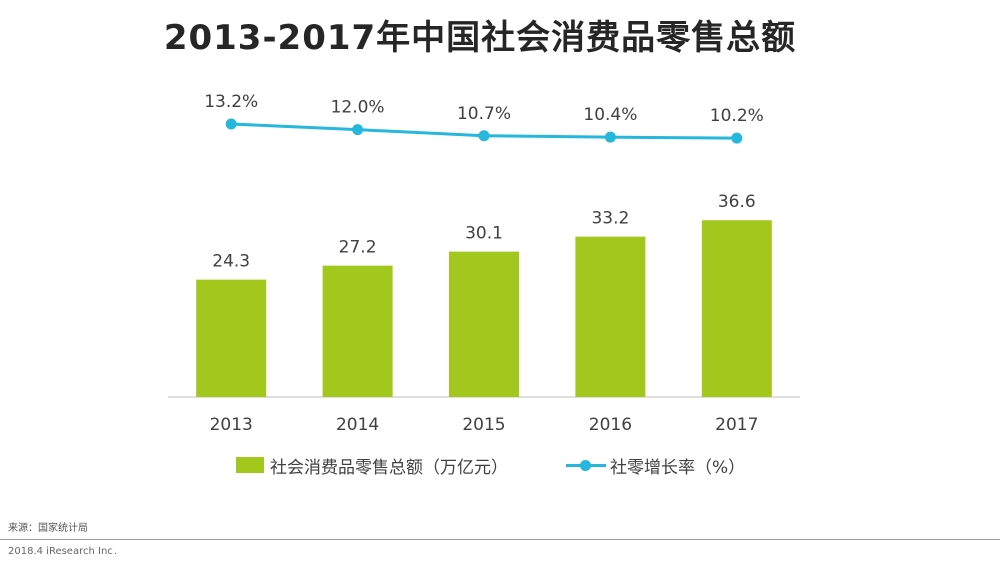 The image size is (1000, 567). I want to click on legend-swatch-line, so click(586, 465).